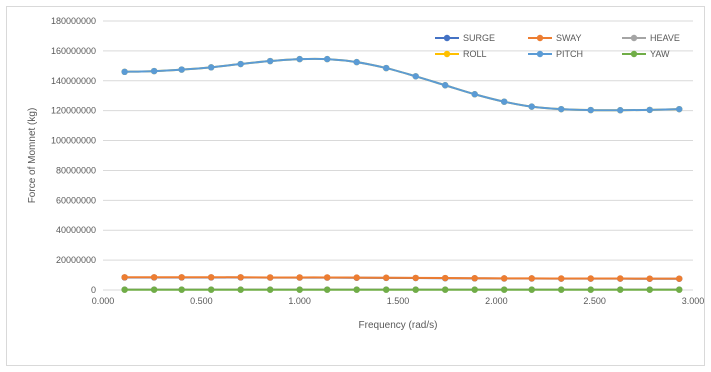  What do you see at coordinates (299, 301) in the screenshot?
I see `x-tick-label: 1.000` at bounding box center [299, 301].